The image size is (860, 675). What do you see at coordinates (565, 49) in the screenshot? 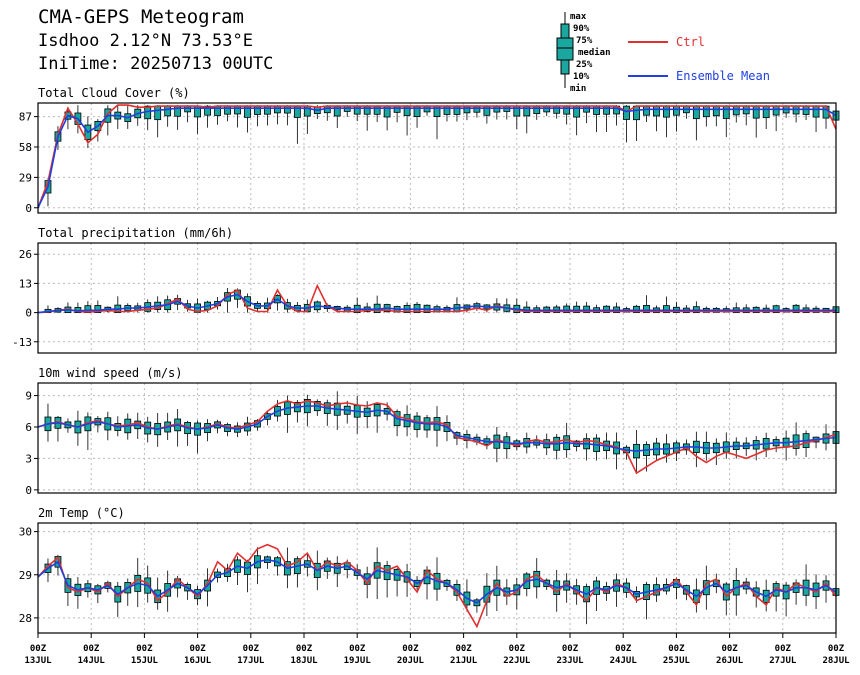
I see `legend-box-core` at bounding box center [565, 49].